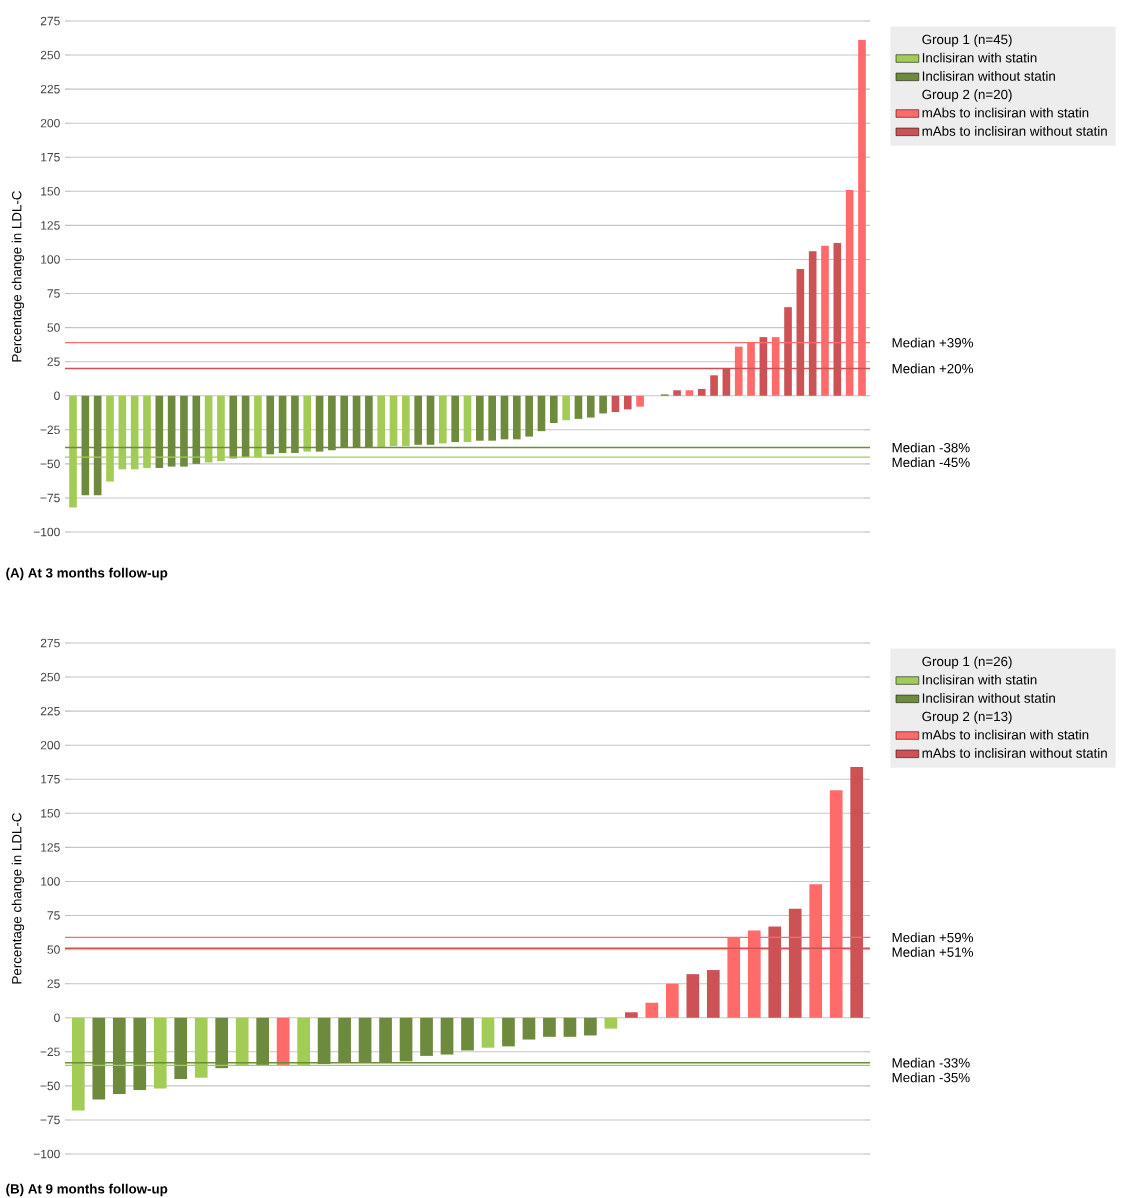 This screenshot has height=1198, width=1144. I want to click on ref-line-label: Median +51%, so click(933, 952).